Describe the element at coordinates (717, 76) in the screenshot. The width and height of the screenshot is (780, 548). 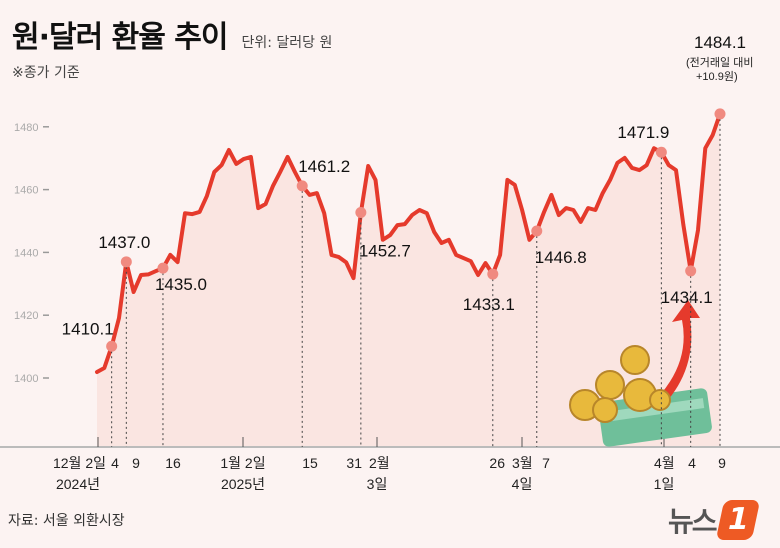
I see `data-label-note: +10.9원)` at that location.